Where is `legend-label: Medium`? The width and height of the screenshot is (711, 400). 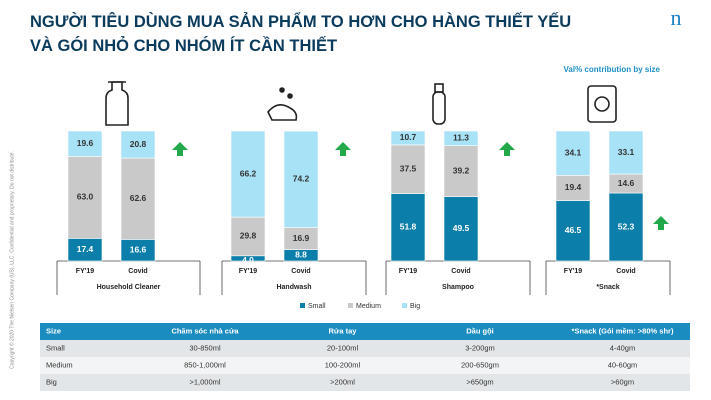 legend-label: Medium is located at coordinates (368, 306).